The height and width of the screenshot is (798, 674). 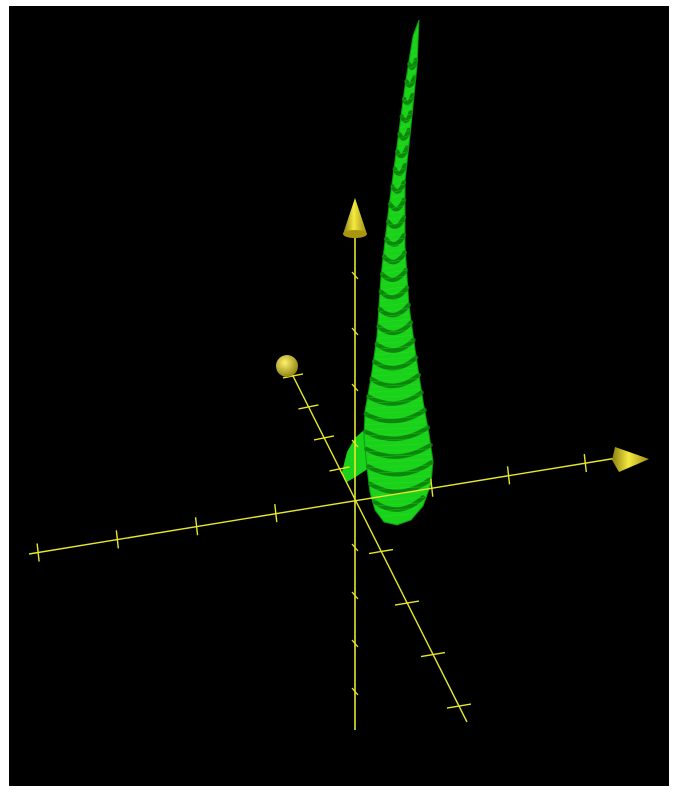 What do you see at coordinates (630, 459) in the screenshot?
I see `x-axis-arrow-cone` at bounding box center [630, 459].